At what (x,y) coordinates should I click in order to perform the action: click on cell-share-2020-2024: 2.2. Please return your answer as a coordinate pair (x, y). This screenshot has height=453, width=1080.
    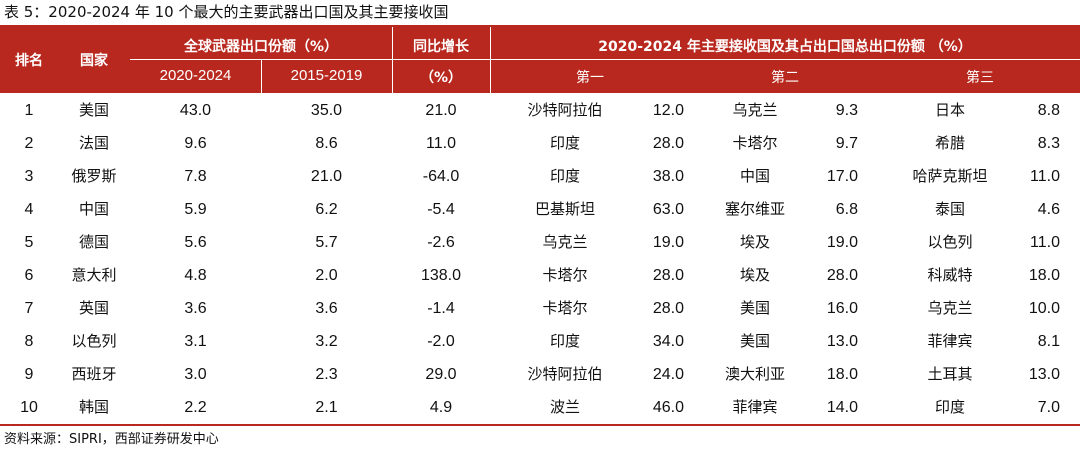
    Looking at the image, I should click on (195, 407).